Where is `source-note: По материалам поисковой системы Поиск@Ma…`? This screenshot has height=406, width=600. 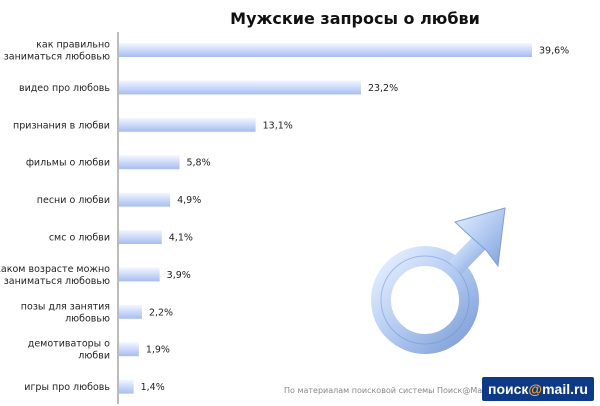 source-note: По материалам поисковой системы Поиск@Ma… is located at coordinates (391, 390).